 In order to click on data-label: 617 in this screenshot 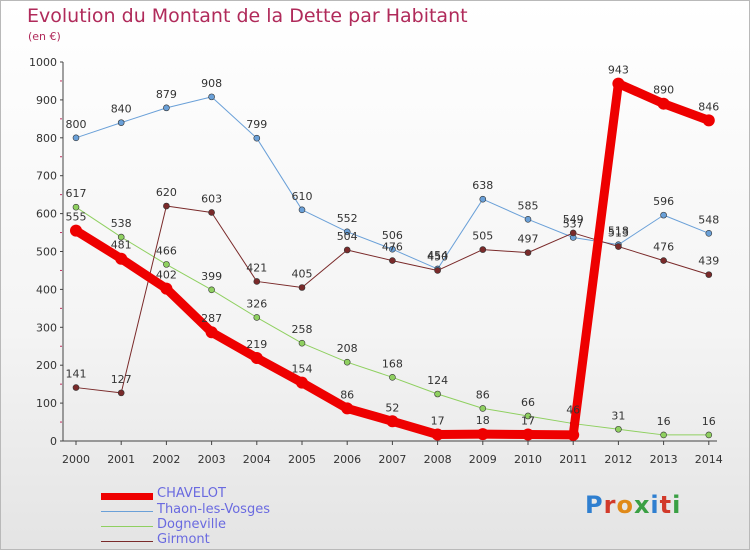, I will do `click(76, 193)`.